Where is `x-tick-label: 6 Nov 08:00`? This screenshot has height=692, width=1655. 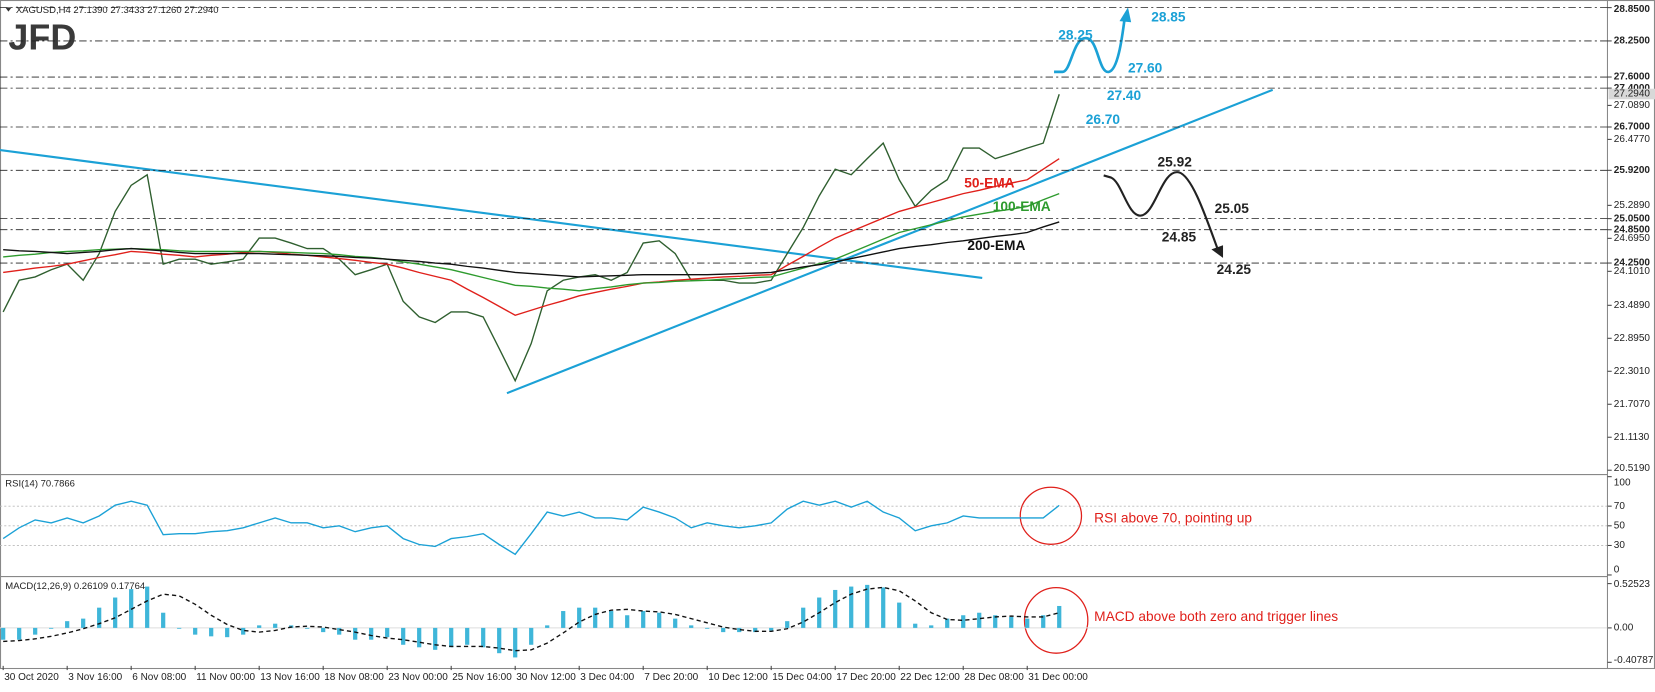 x-tick-label: 6 Nov 08:00 is located at coordinates (159, 677).